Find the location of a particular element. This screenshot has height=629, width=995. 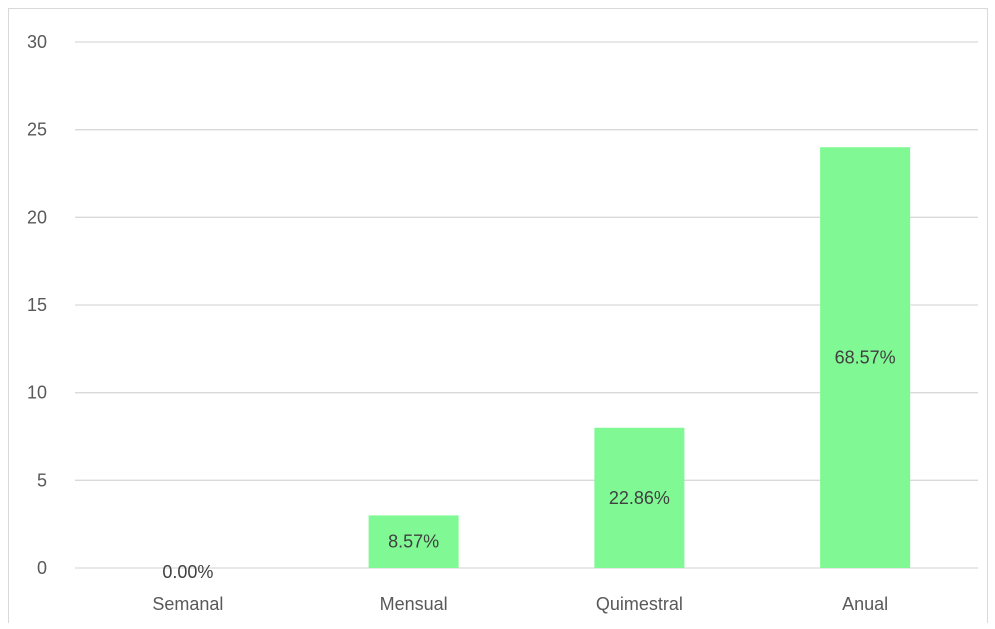

y-tick-label: 20 is located at coordinates (37, 217).